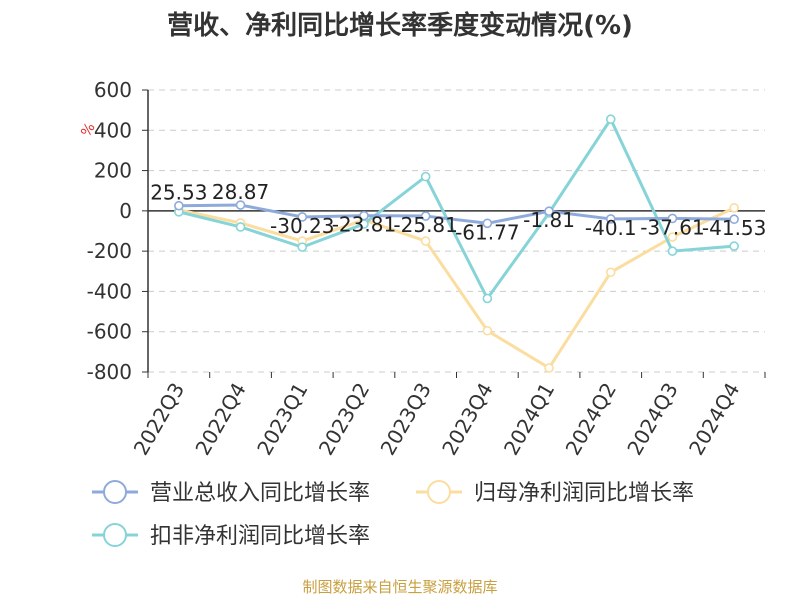 The height and width of the screenshot is (604, 800). I want to click on y-tick-label: 200, so click(113, 171).